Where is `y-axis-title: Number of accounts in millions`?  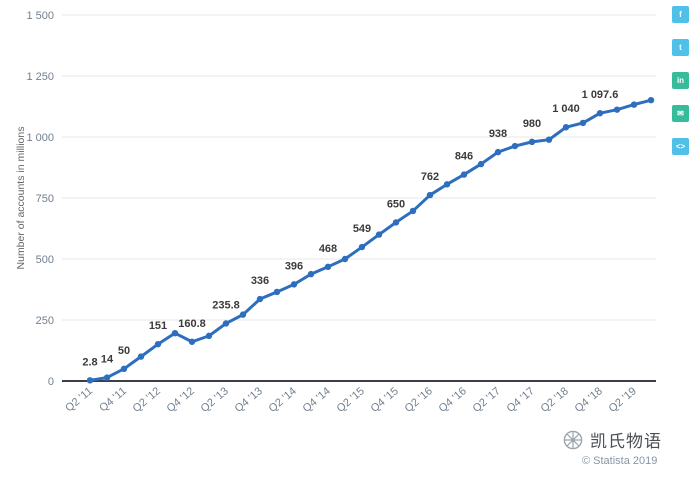
y-axis-title: Number of accounts in millions is located at coordinates (21, 198).